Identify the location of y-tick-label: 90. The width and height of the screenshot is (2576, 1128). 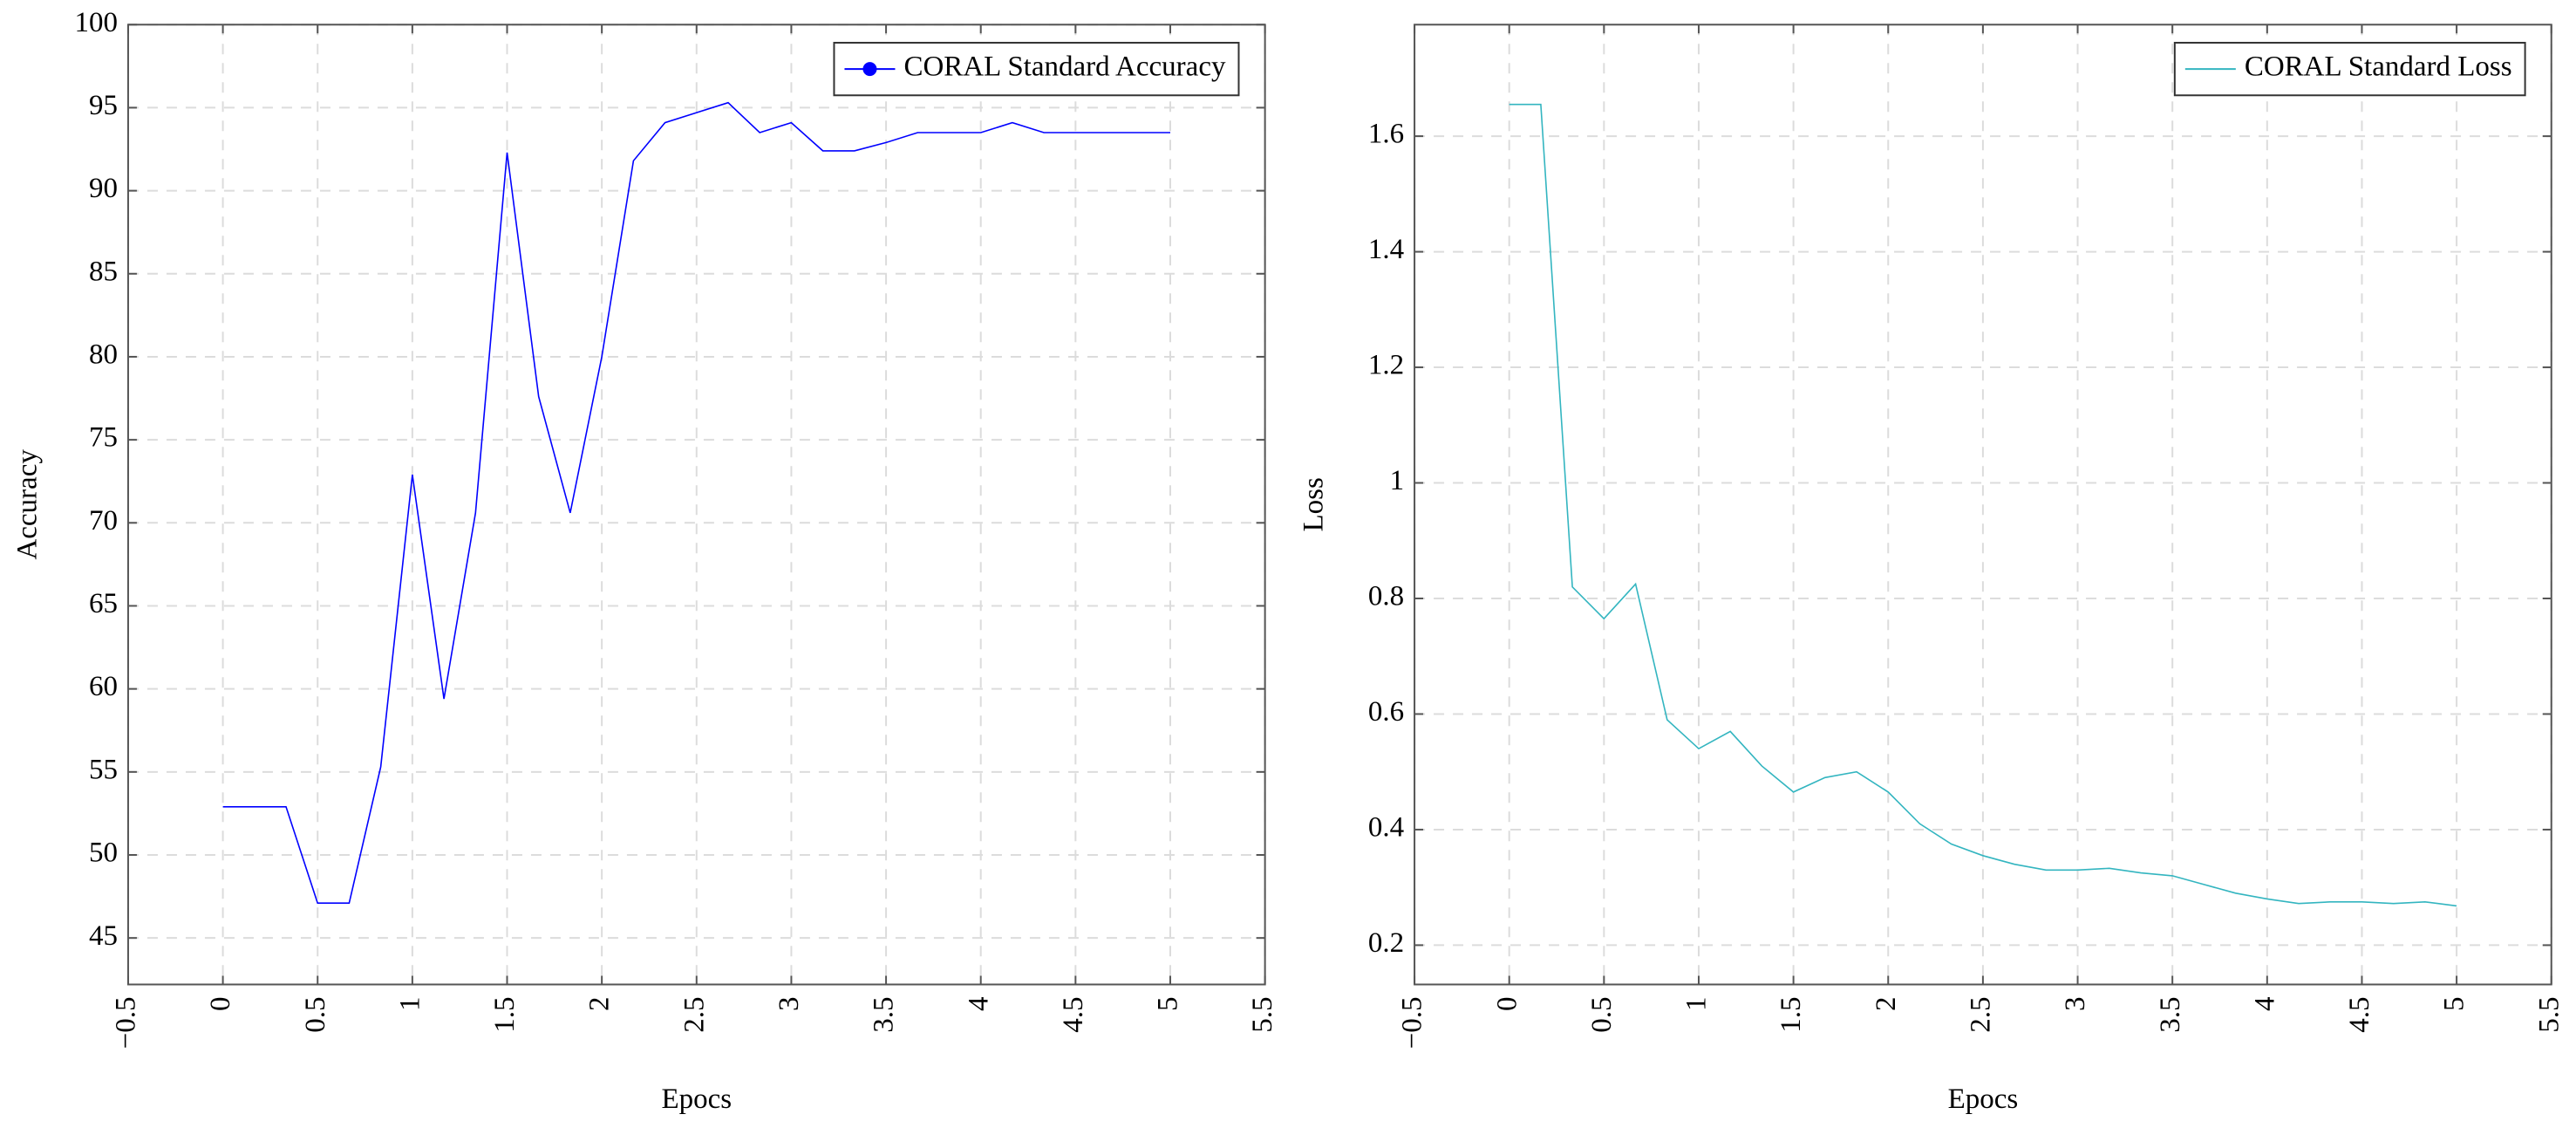
(104, 188).